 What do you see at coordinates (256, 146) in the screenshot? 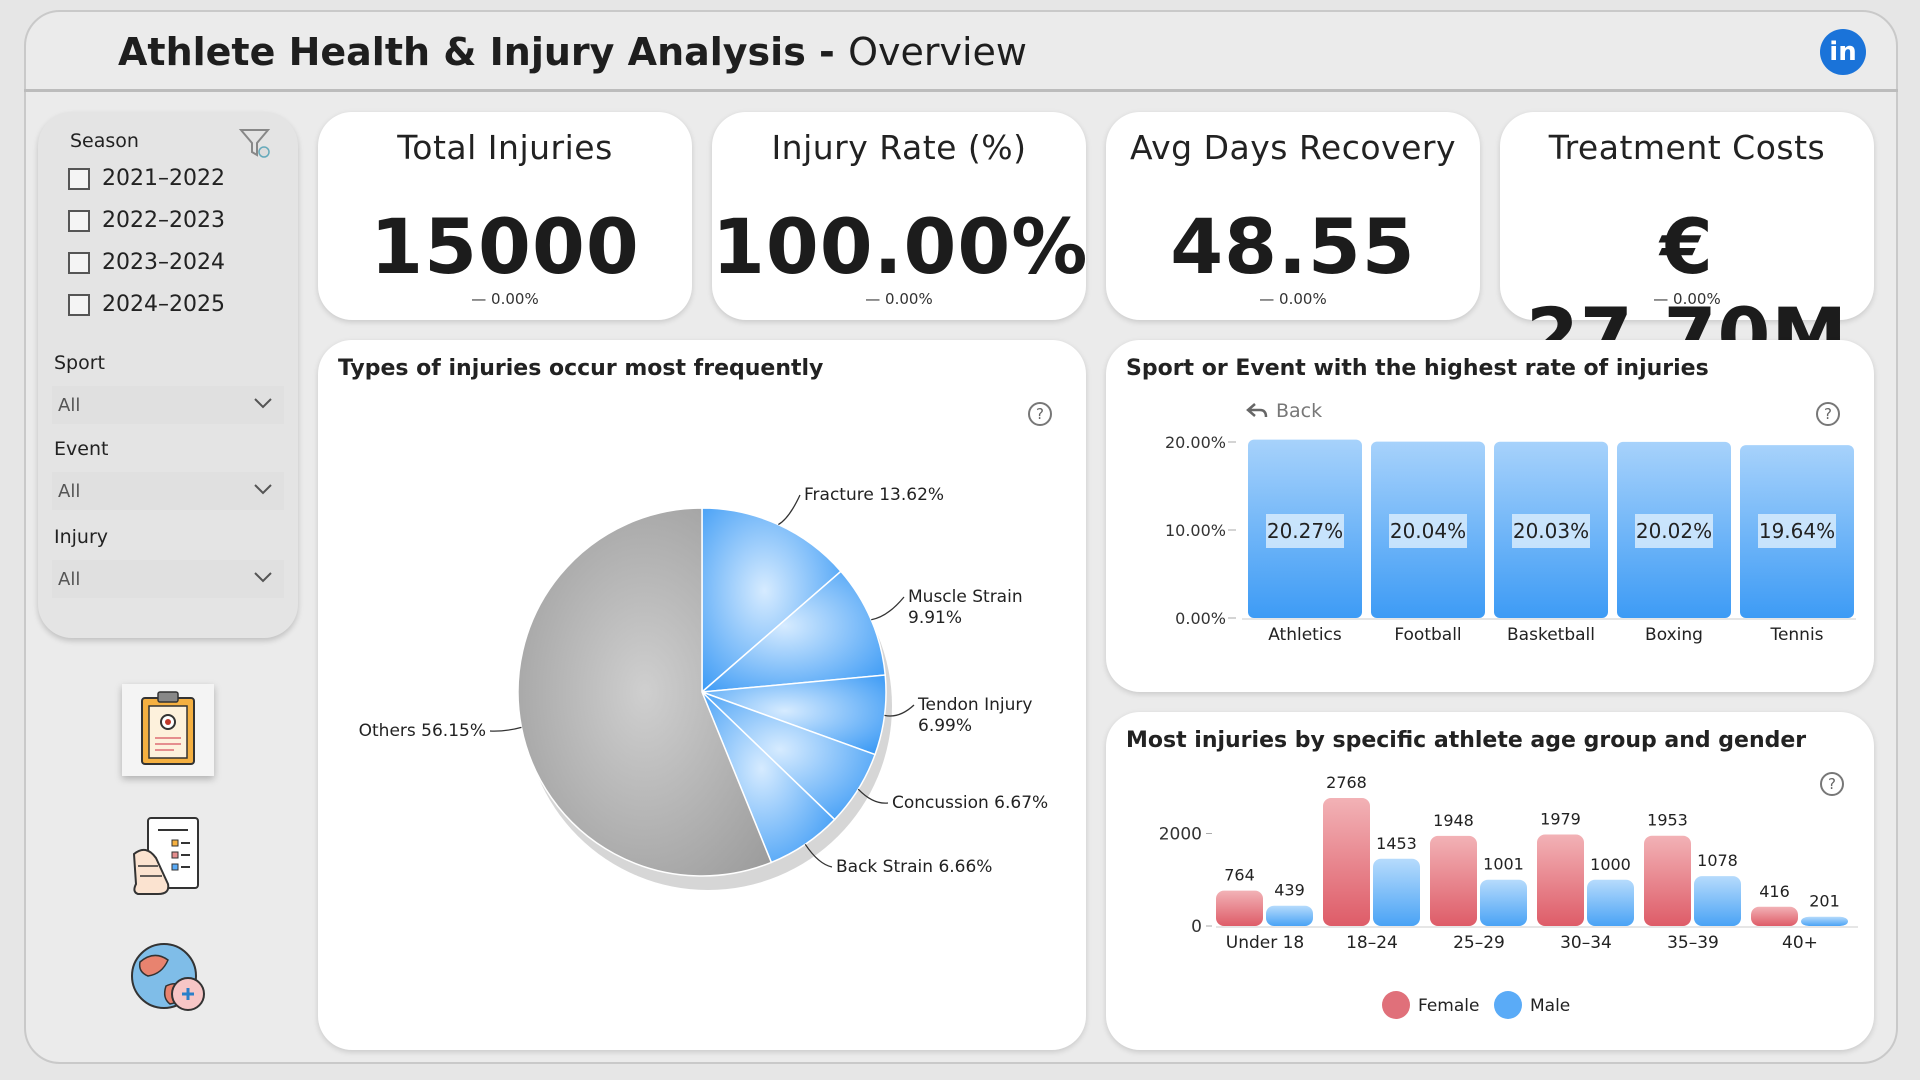
I see `clear-filter-icon` at bounding box center [256, 146].